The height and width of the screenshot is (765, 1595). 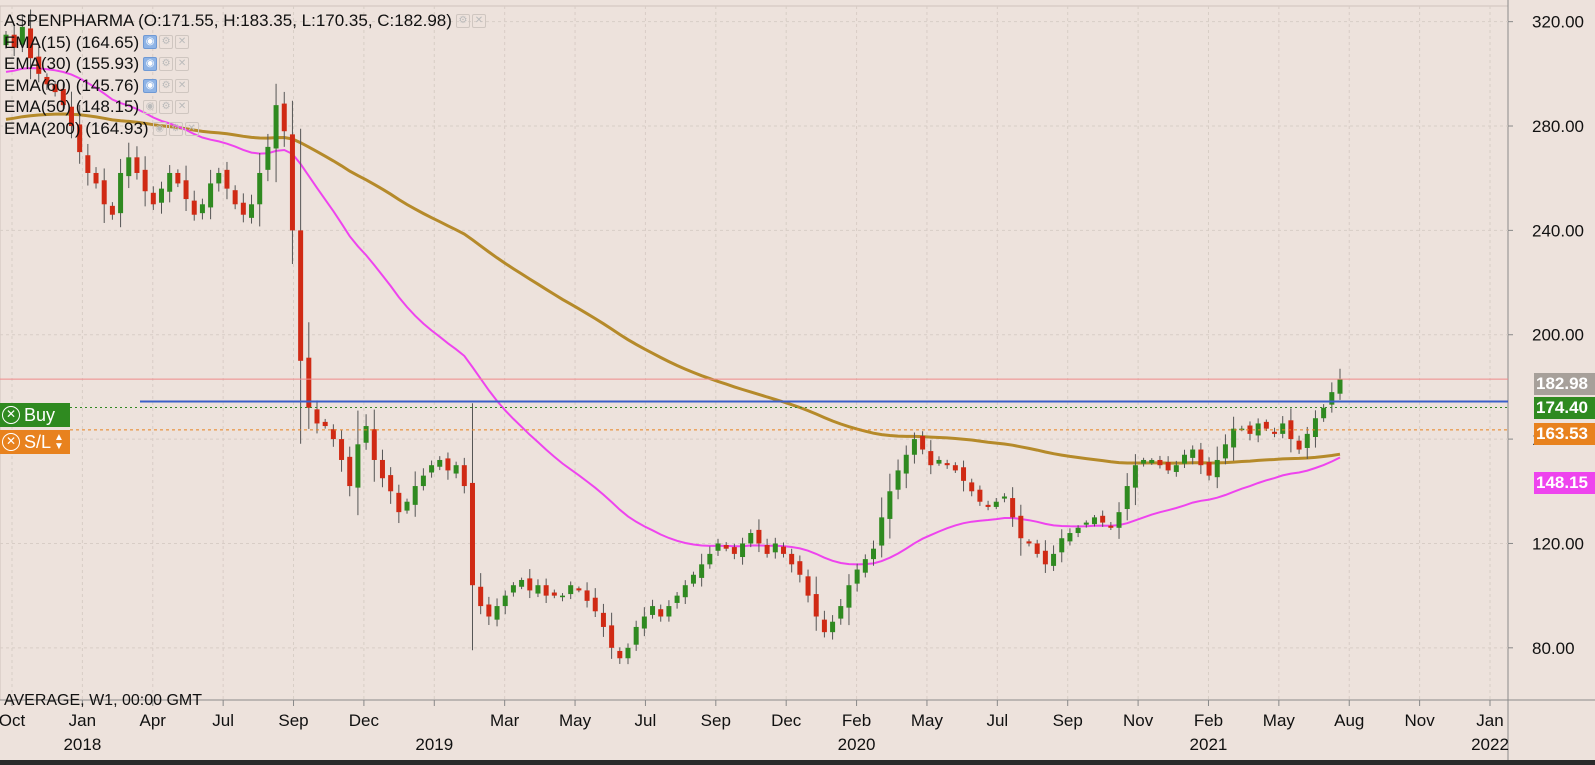 What do you see at coordinates (1564, 434) in the screenshot?
I see `stop-loss-price-label: 163.53` at bounding box center [1564, 434].